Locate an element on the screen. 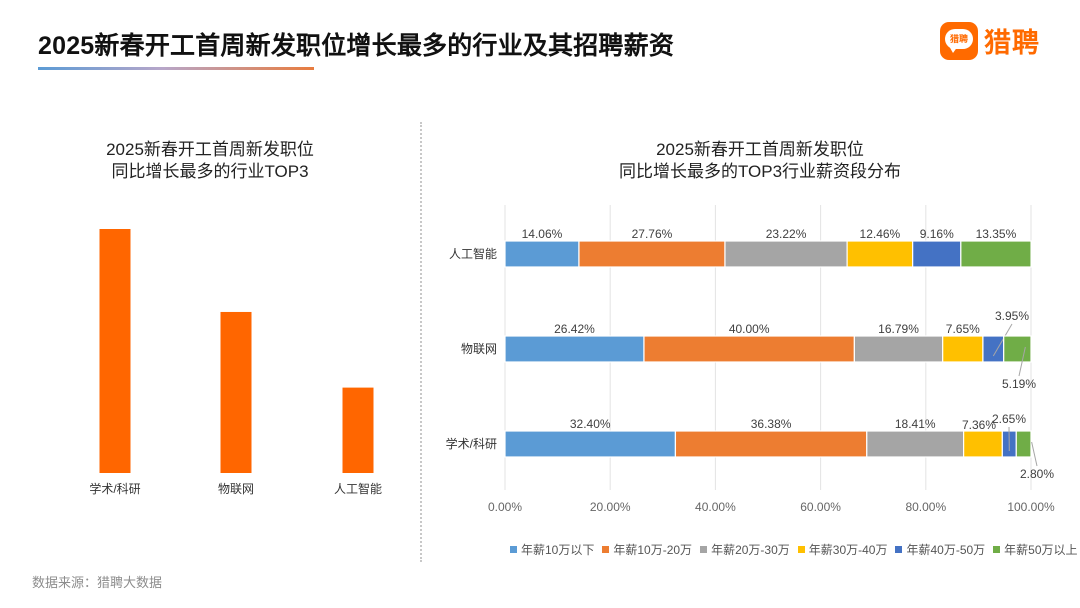 The height and width of the screenshot is (608, 1080). right-chart-title-line1: 2025新春开工首周新发职位 is located at coordinates (760, 149).